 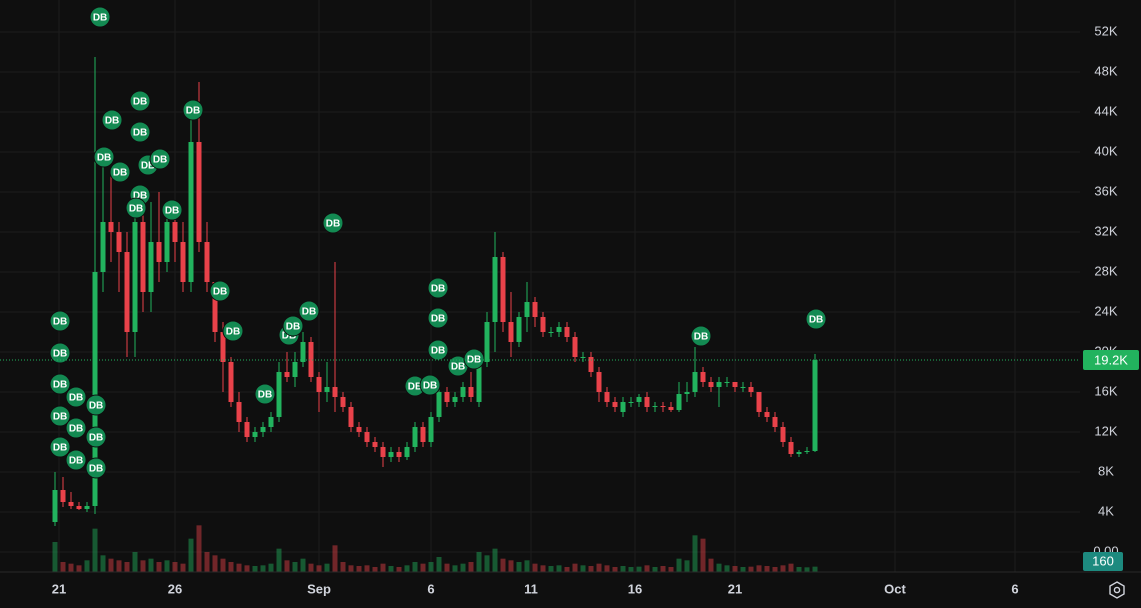 What do you see at coordinates (59, 588) in the screenshot?
I see `x-tick-label: 21` at bounding box center [59, 588].